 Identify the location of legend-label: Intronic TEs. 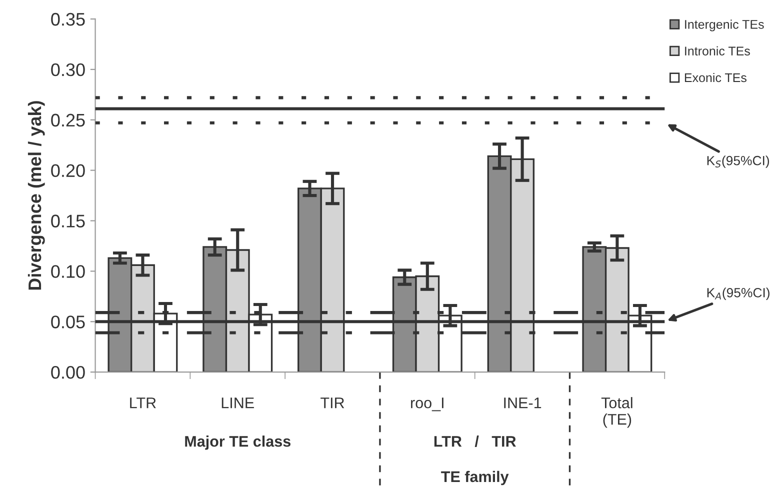
(717, 51).